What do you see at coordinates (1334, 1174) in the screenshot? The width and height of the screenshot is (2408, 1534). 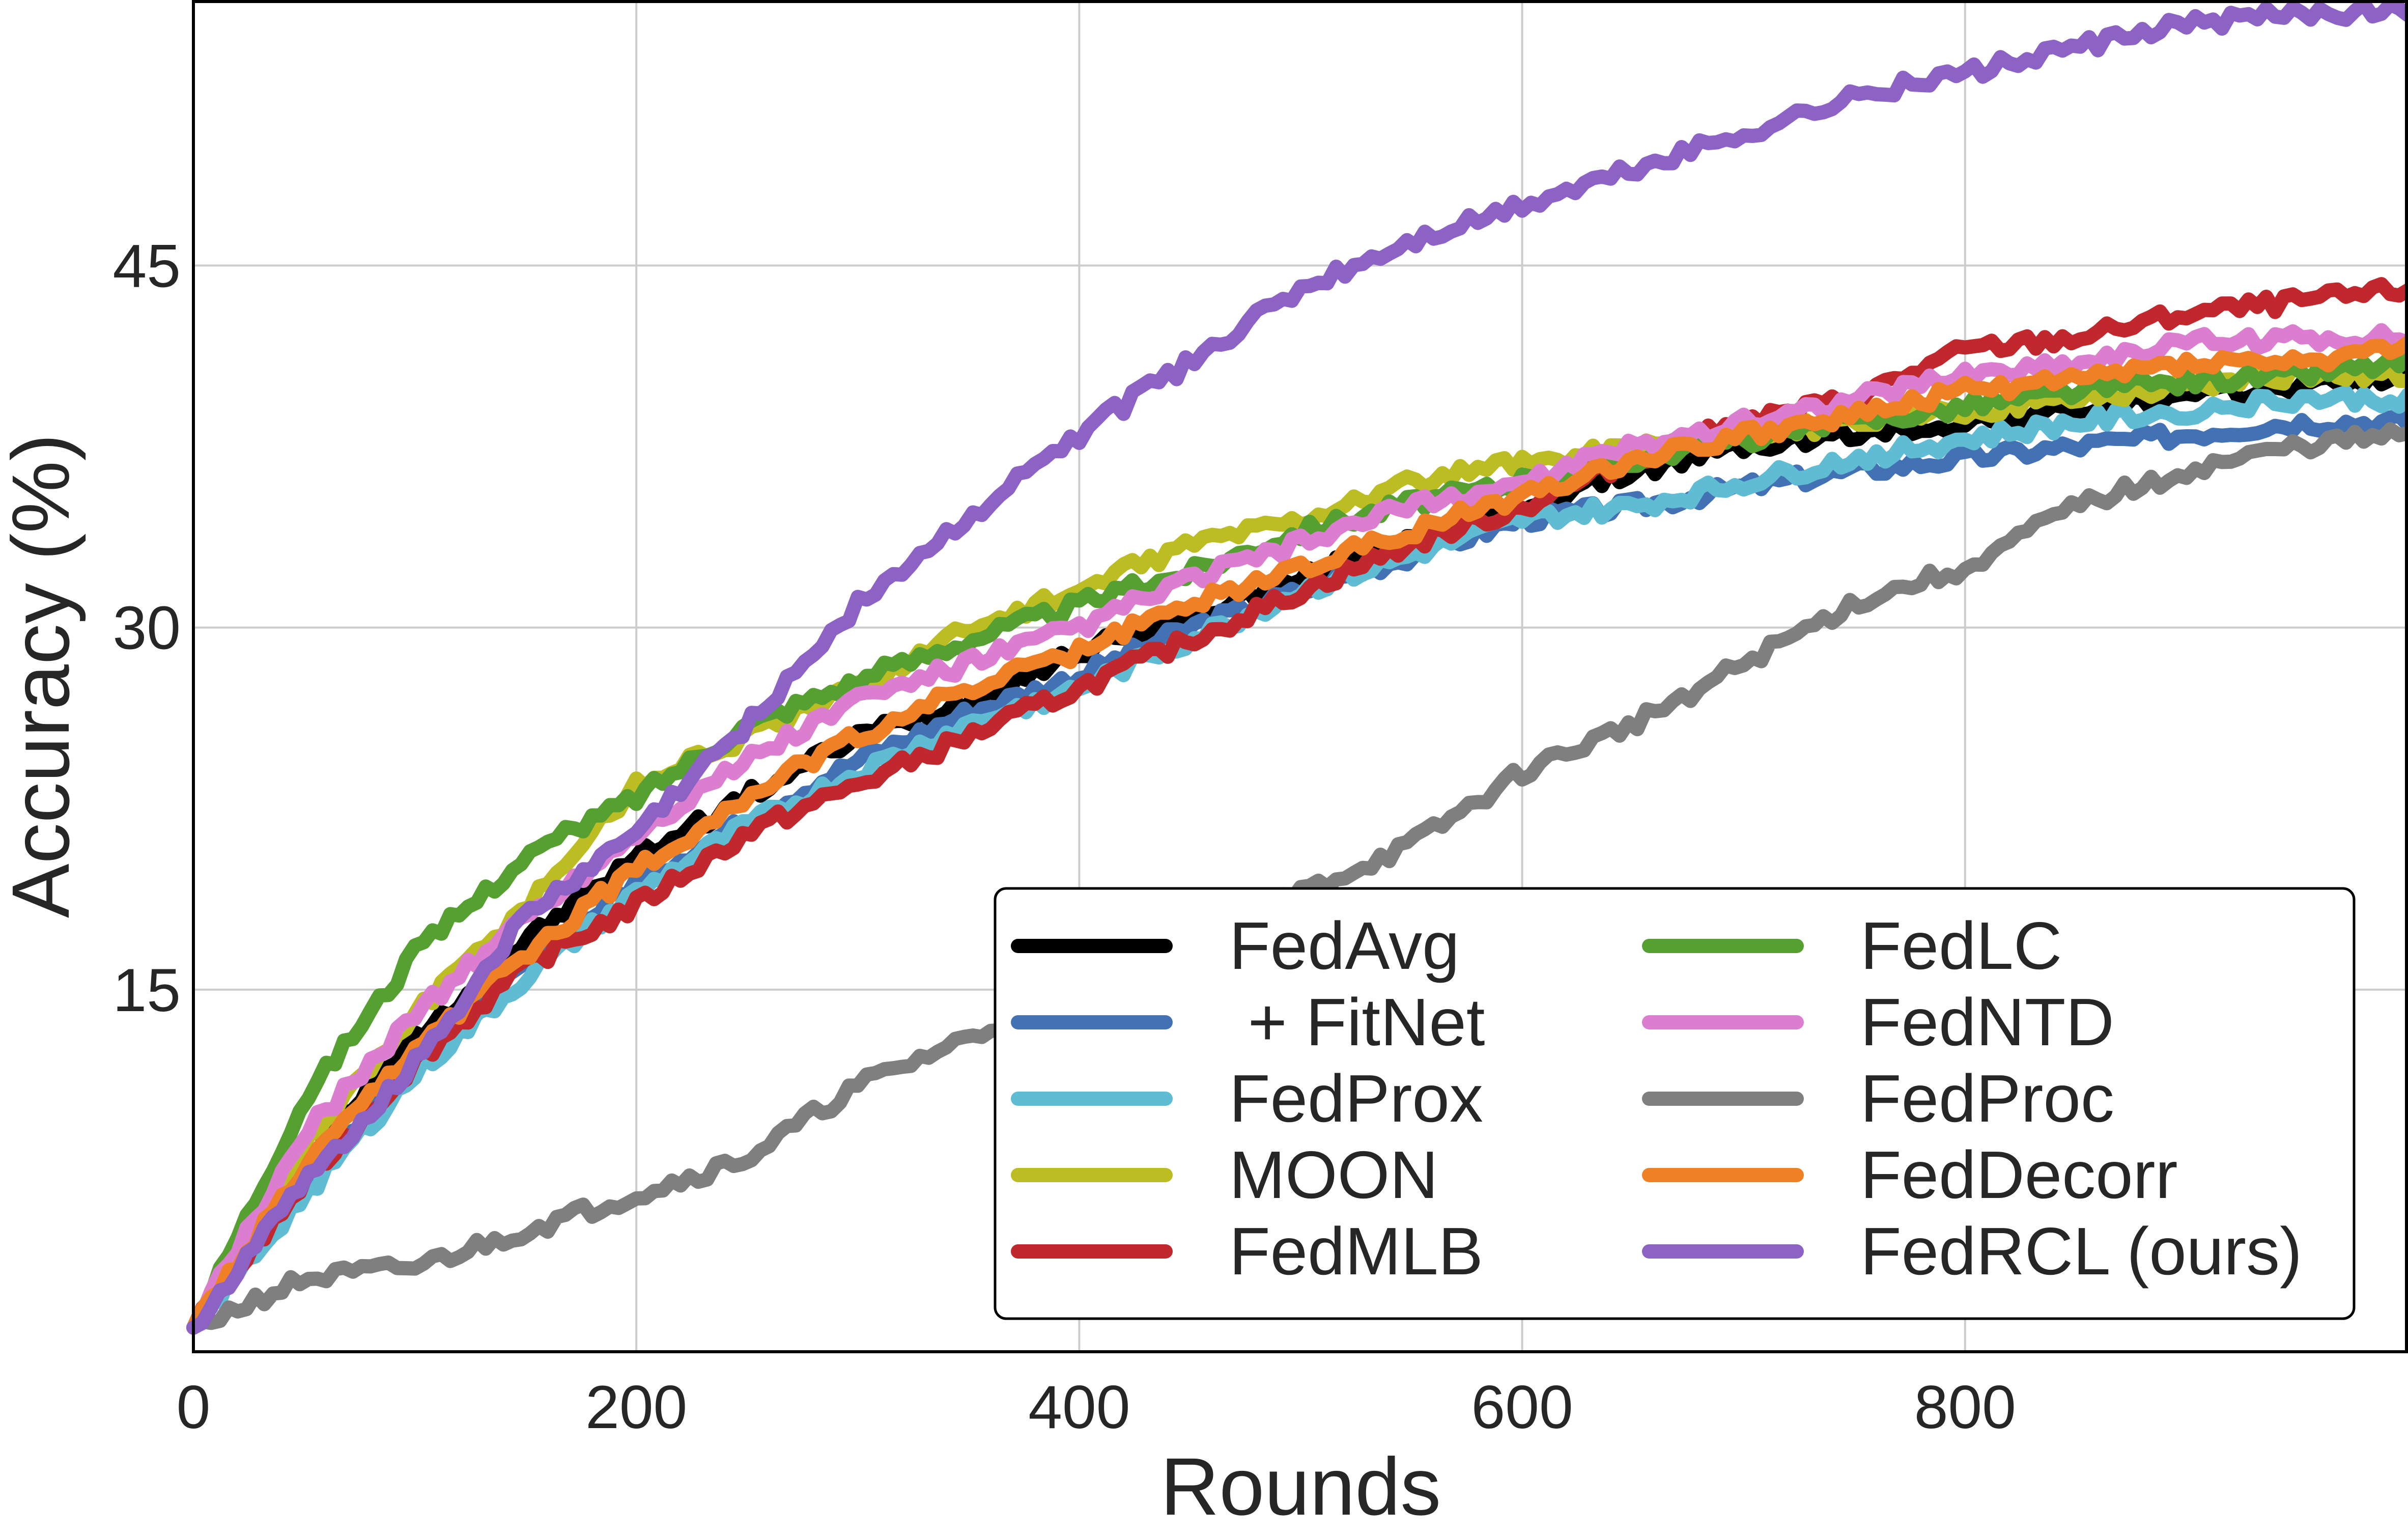 I see `legend-label-moon: MOON` at bounding box center [1334, 1174].